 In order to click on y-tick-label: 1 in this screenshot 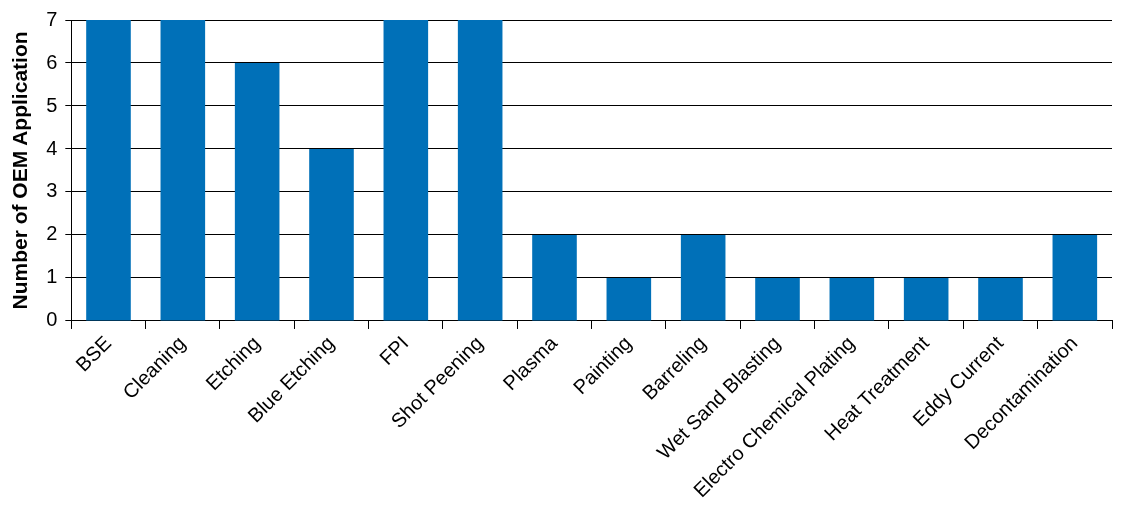, I will do `click(52, 276)`.